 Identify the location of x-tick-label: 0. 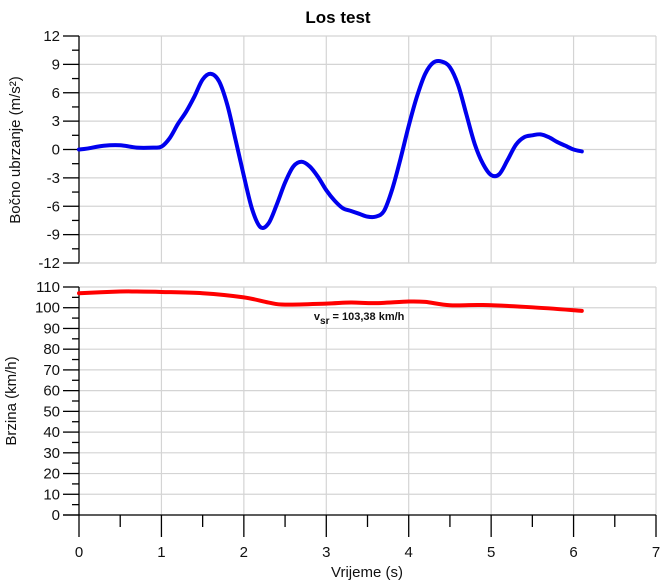
(79, 552).